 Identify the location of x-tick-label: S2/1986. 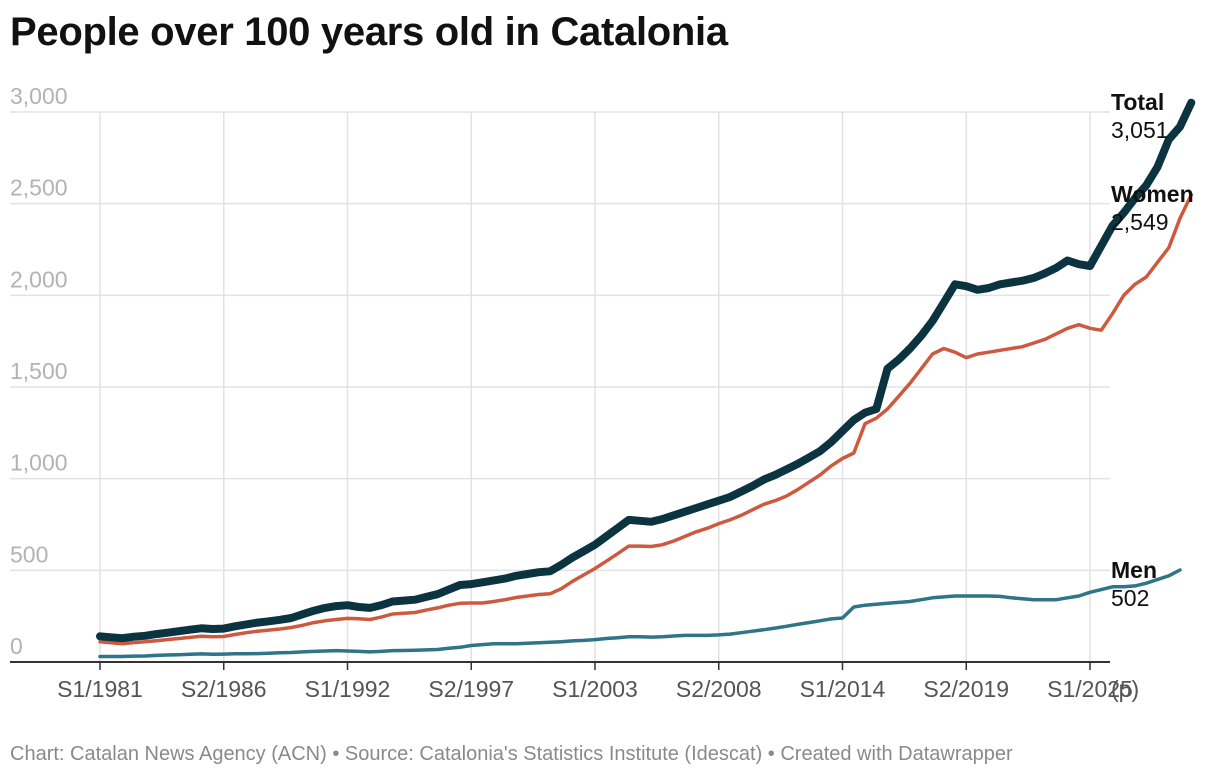
(224, 689).